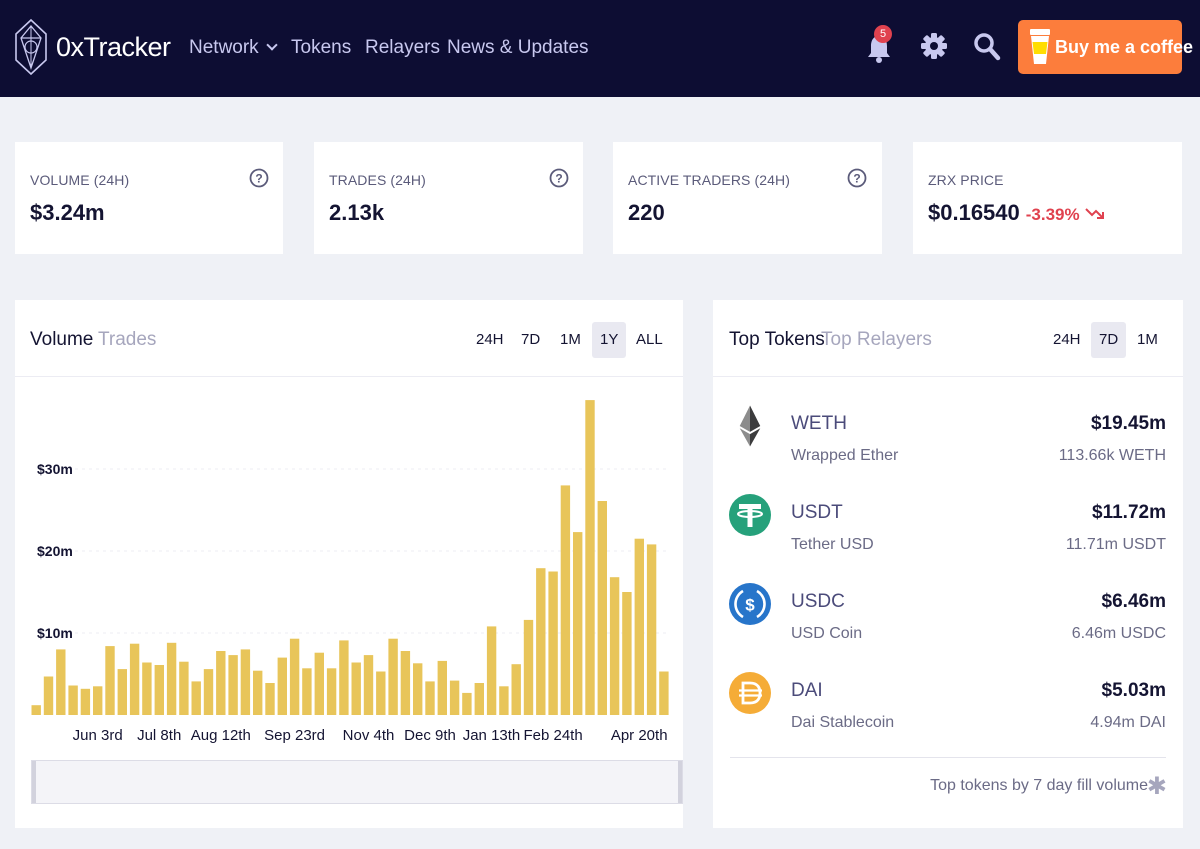 This screenshot has width=1200, height=849. Describe the element at coordinates (876, 339) in the screenshot. I see `tab-top-relayers: Top Relayers` at that location.